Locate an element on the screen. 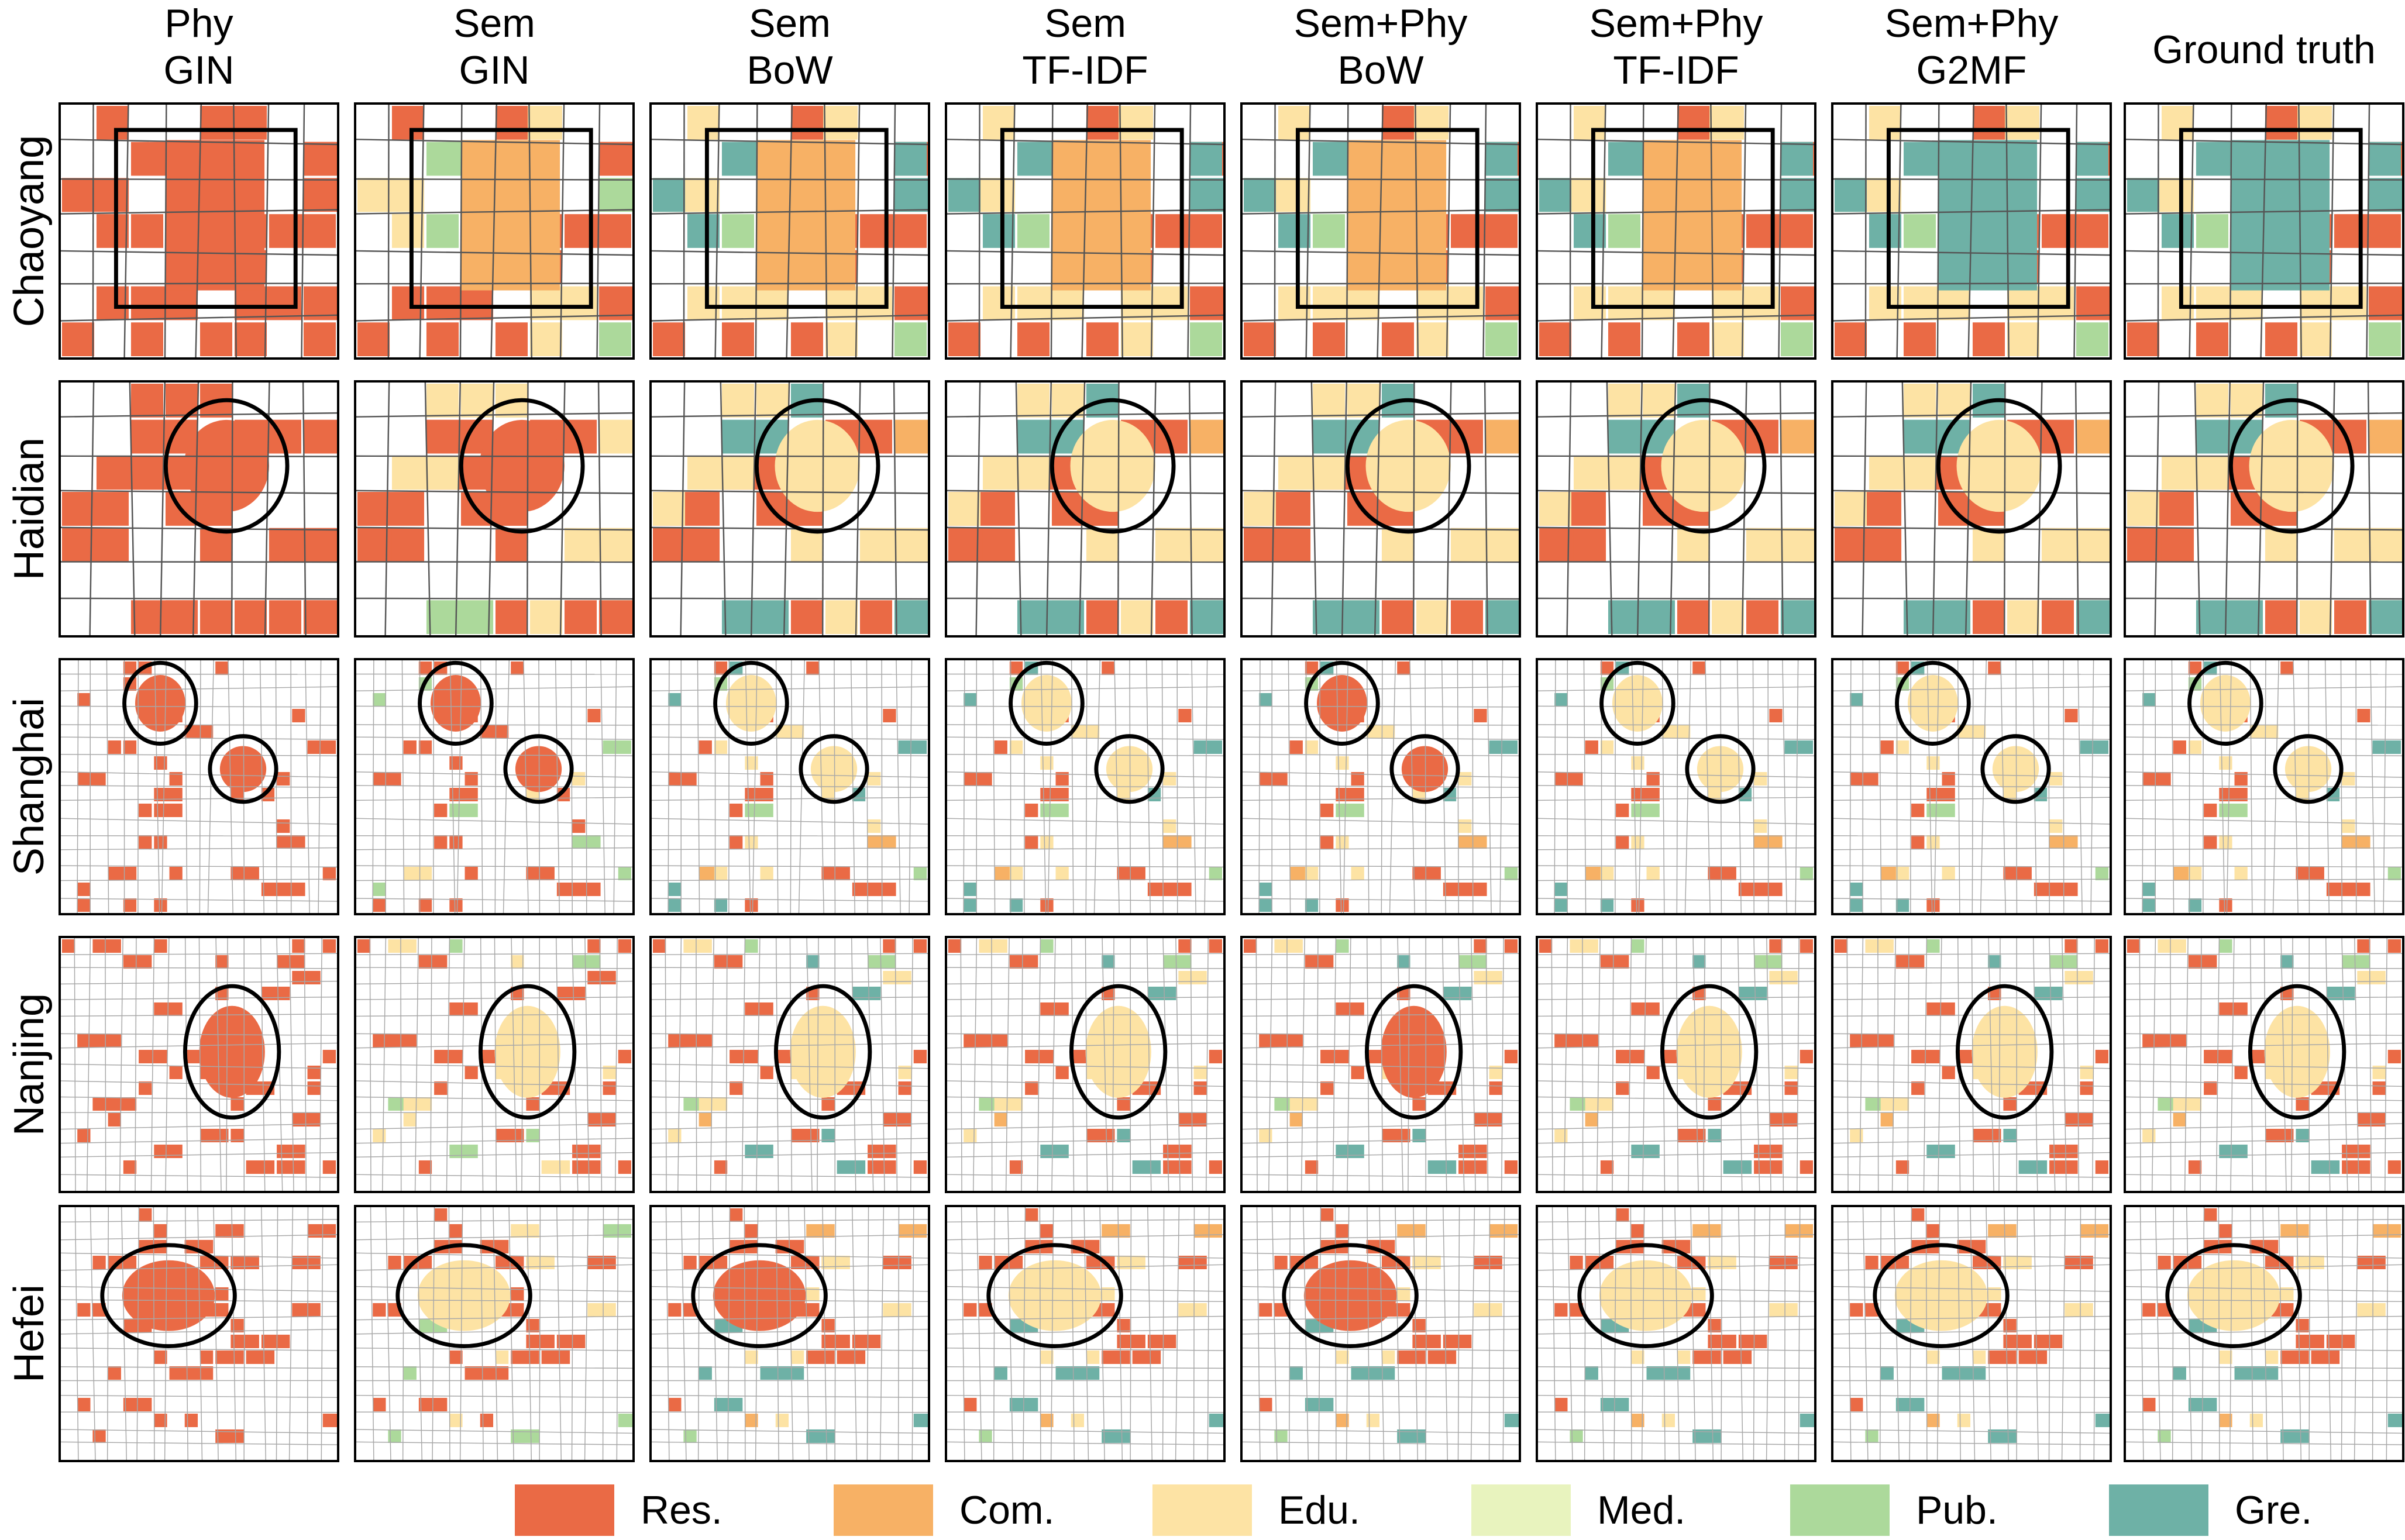 The height and width of the screenshot is (1540, 2405). column-header: Sem BoW is located at coordinates (789, 49).